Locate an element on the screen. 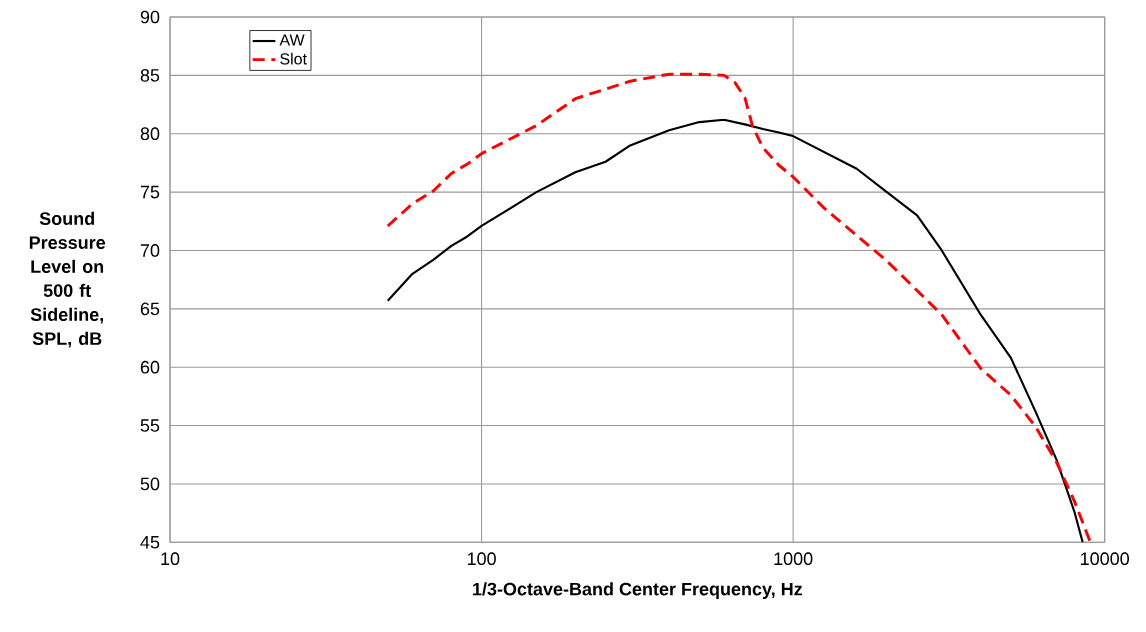 This screenshot has height=632, width=1146. x-axis-title: 1/3-Octave-Band Center Frequency, Hz is located at coordinates (638, 590).